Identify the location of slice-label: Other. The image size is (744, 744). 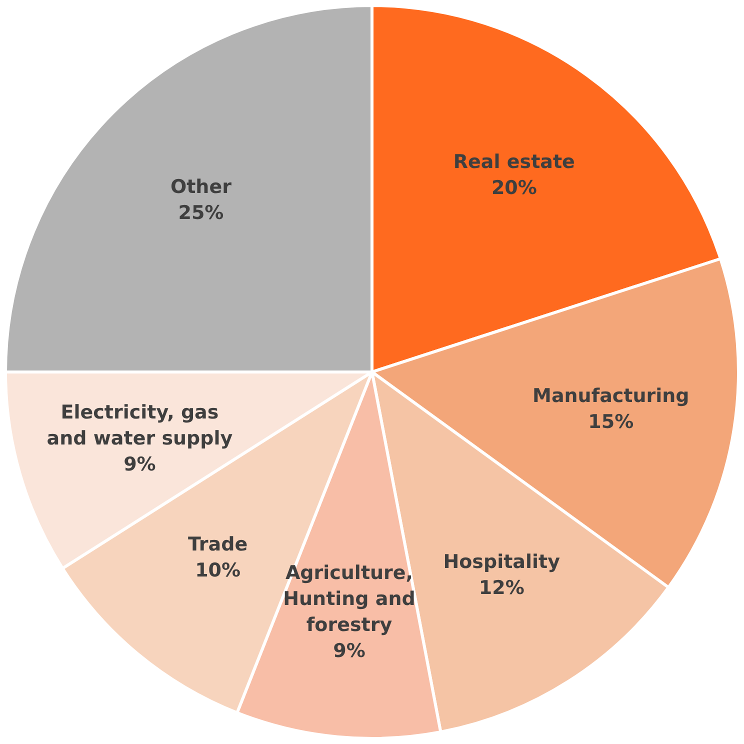
(201, 187).